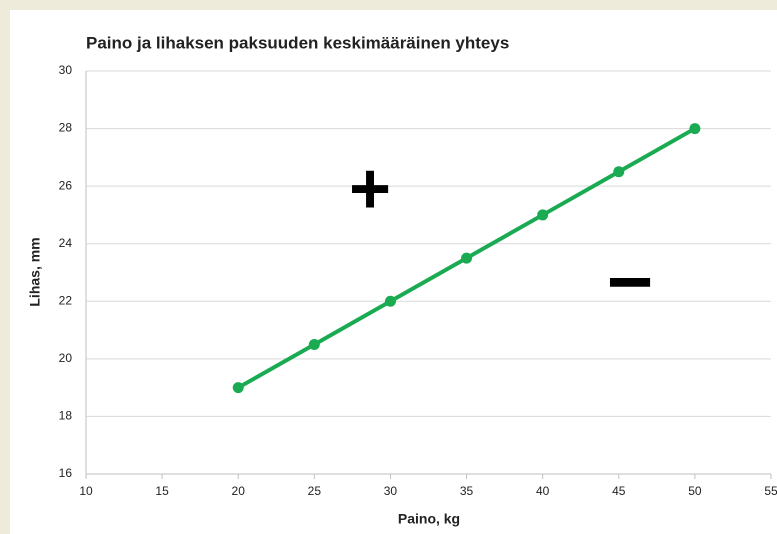 This screenshot has height=534, width=777. Describe the element at coordinates (315, 491) in the screenshot. I see `x-tick-label: 25` at that location.